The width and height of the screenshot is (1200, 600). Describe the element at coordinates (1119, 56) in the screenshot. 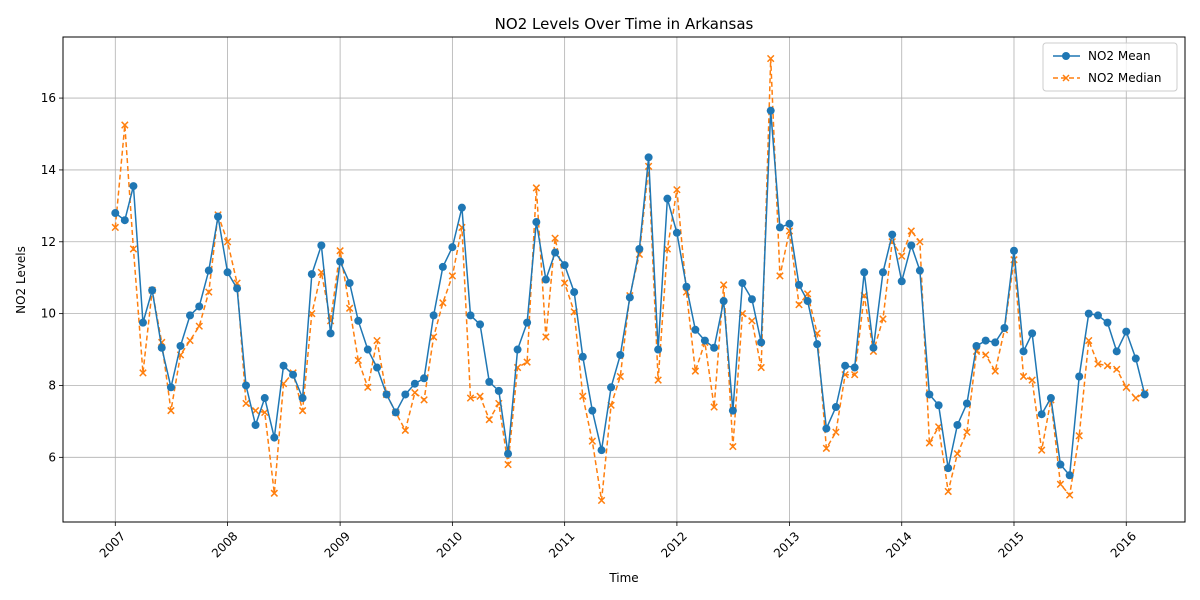

I see `legend-label-mean: NO2 Mean` at that location.